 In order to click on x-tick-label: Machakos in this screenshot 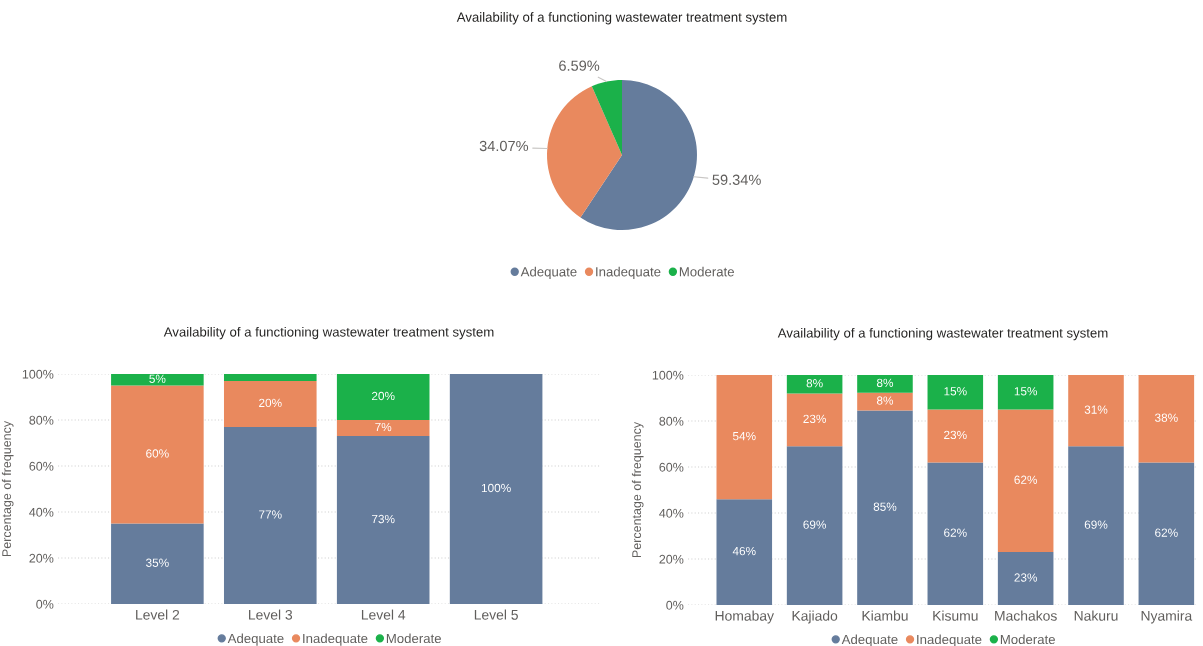, I will do `click(1026, 615)`.